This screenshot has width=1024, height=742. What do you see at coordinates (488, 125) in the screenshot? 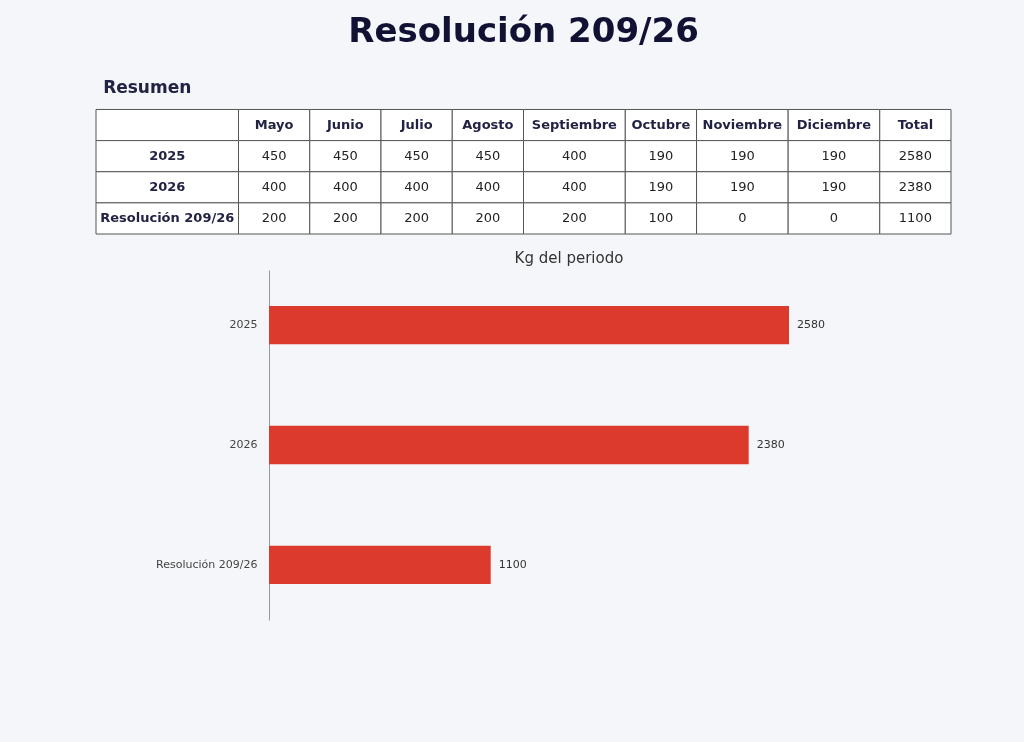
I see `category-label: Agosto` at bounding box center [488, 125].